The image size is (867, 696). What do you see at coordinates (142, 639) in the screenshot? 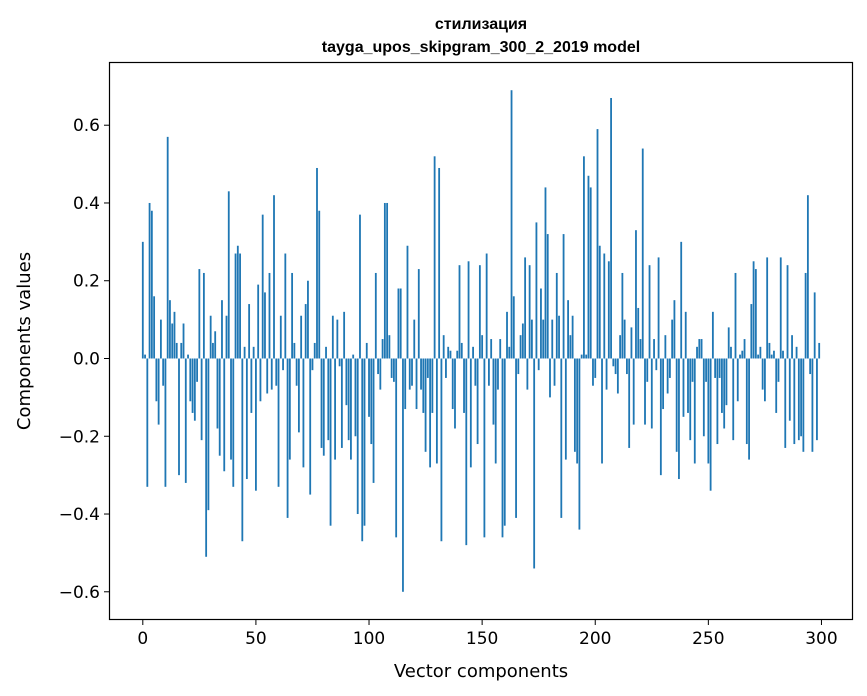
I see `x-tick-label: 0` at bounding box center [142, 639].